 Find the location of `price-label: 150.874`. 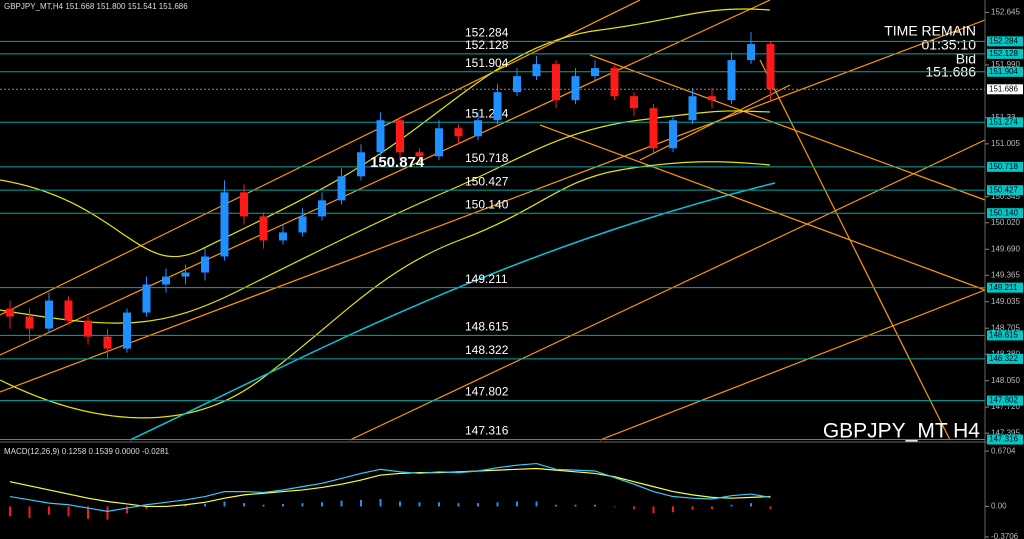

price-label: 150.874 is located at coordinates (397, 162).